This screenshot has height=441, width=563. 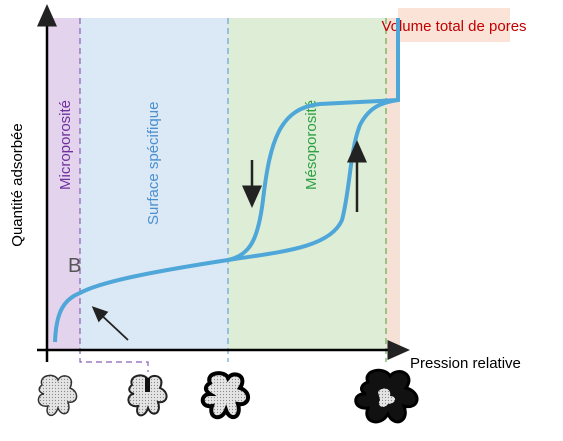 What do you see at coordinates (74, 266) in the screenshot?
I see `point-label: B` at bounding box center [74, 266].